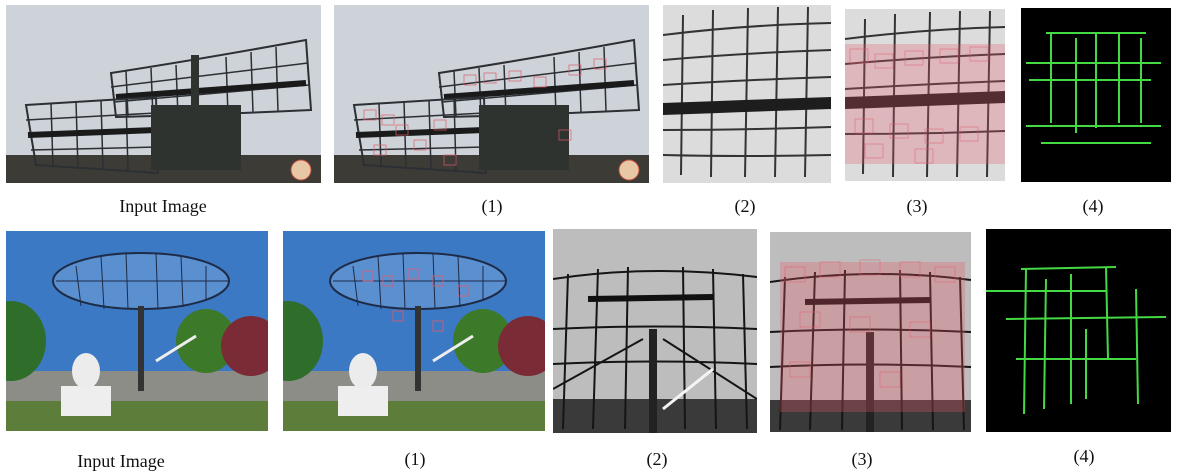 The height and width of the screenshot is (474, 1177). Describe the element at coordinates (163, 206) in the screenshot. I see `row1-caption-input: Input Image` at that location.